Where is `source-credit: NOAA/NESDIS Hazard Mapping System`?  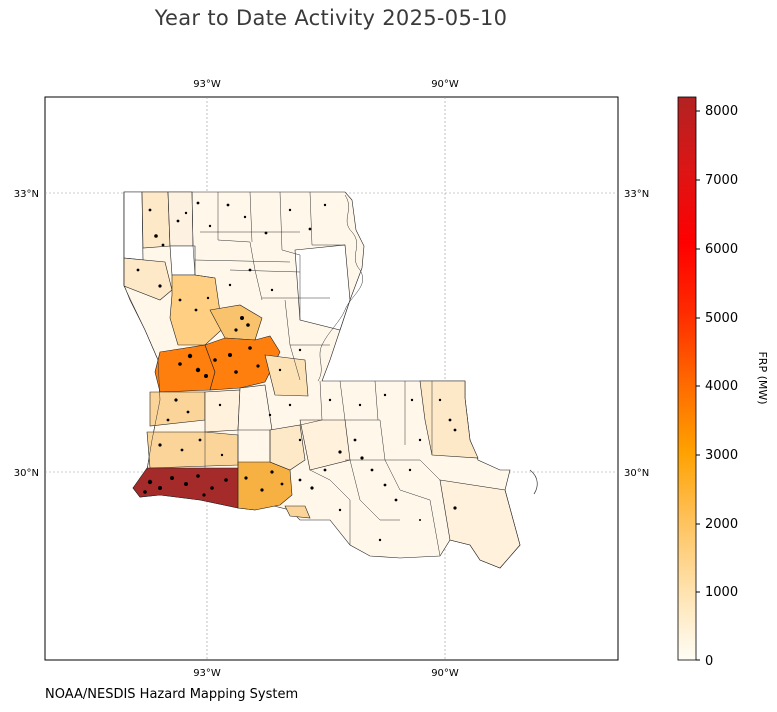 source-credit: NOAA/NESDIS Hazard Mapping System is located at coordinates (172, 694).